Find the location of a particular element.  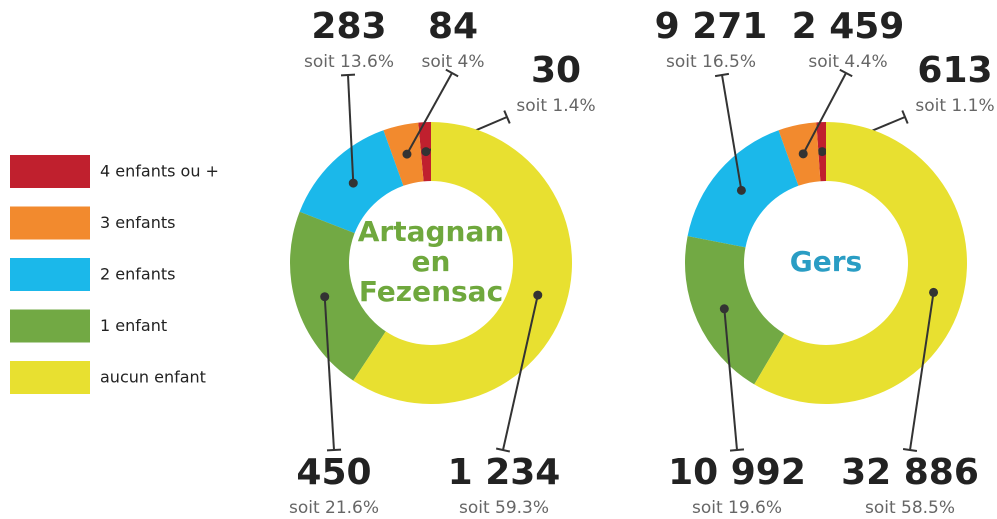

value-label: 30 is located at coordinates (556, 70).